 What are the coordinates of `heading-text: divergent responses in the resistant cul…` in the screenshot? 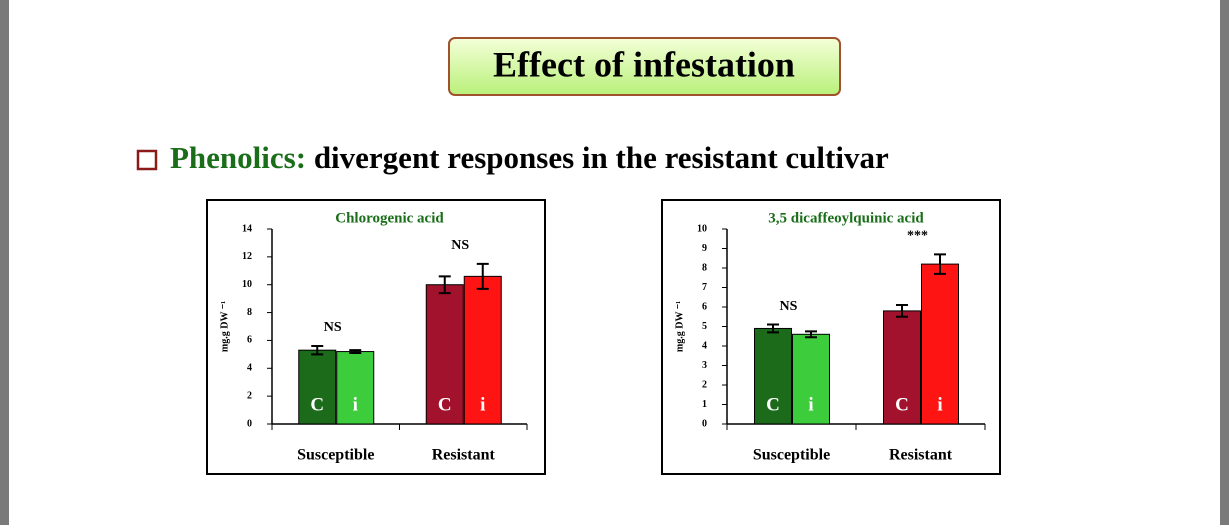 It's located at (601, 157).